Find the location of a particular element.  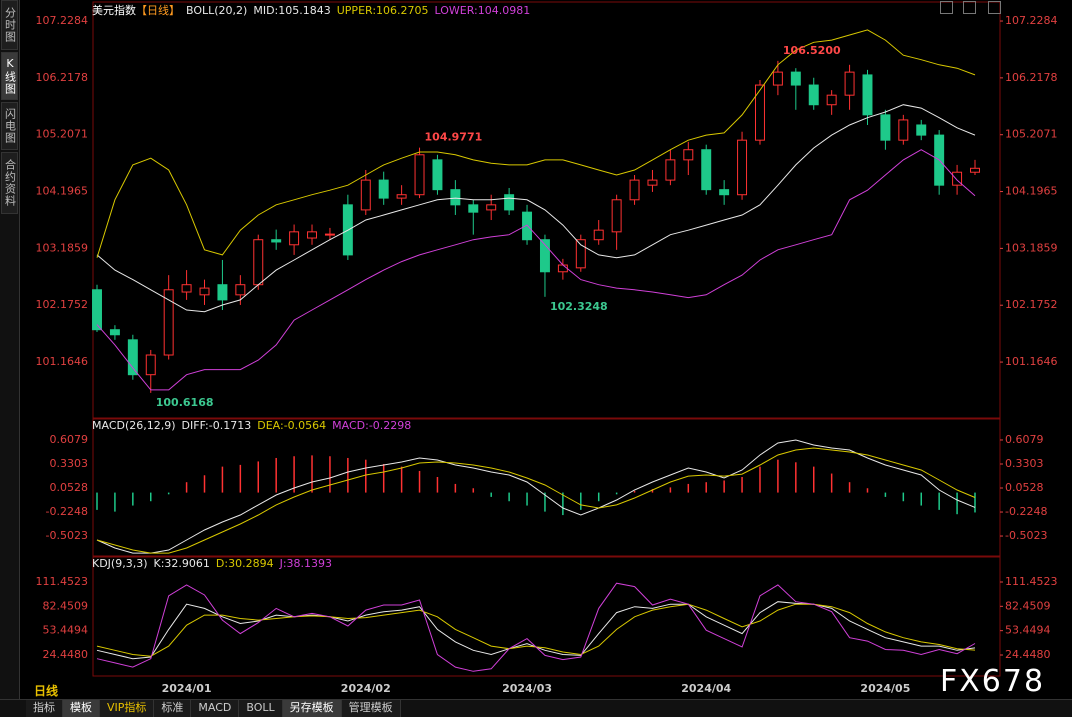

y-tick-label-right: 102.1752 is located at coordinates (1031, 304).